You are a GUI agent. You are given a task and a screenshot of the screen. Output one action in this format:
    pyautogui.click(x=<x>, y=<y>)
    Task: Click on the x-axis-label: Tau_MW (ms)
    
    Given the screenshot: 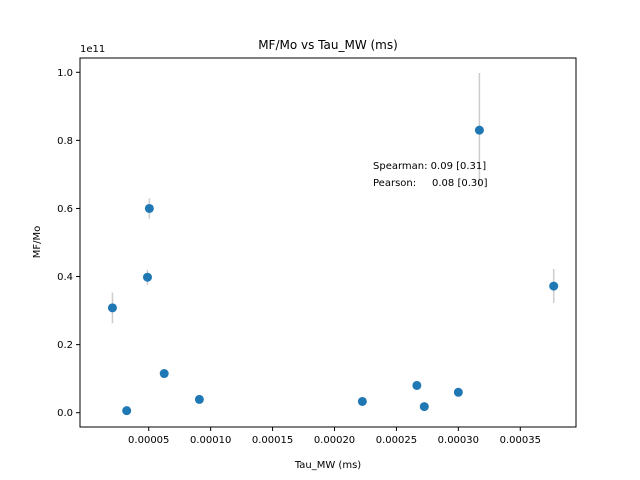 What is the action you would take?
    pyautogui.click(x=327, y=465)
    